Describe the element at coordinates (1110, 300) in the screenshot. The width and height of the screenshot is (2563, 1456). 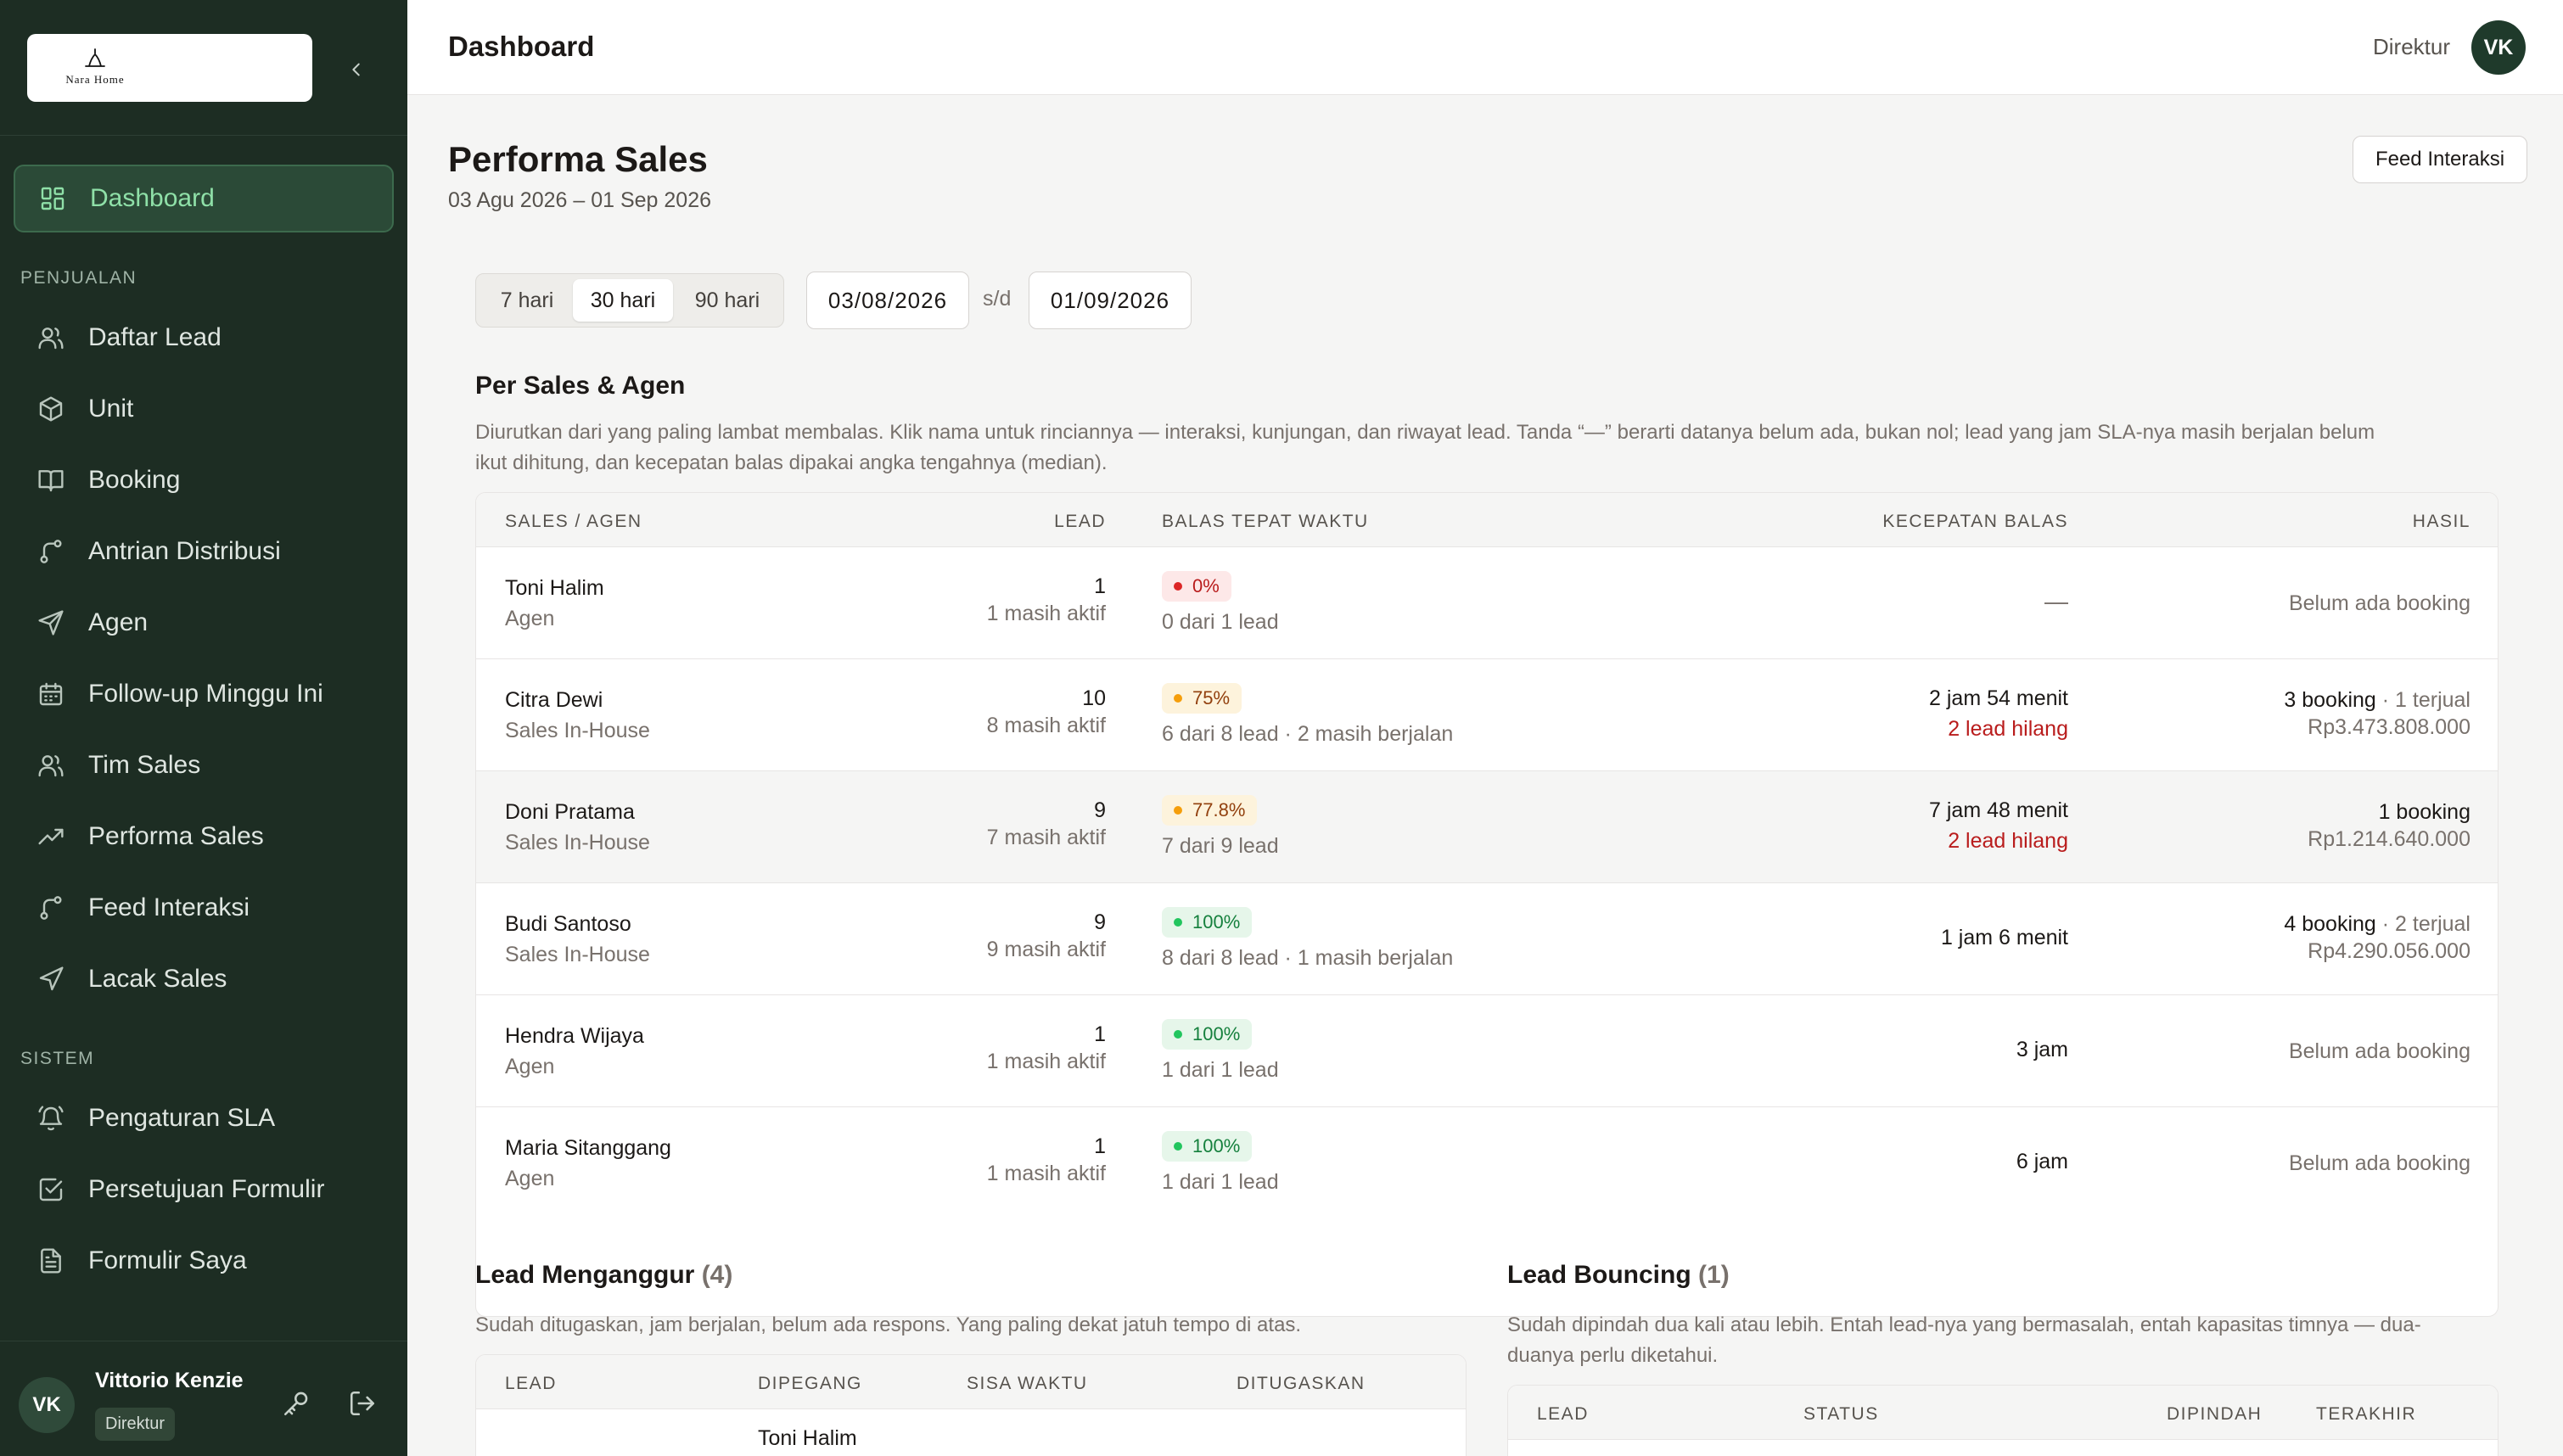
I see `end-date-input: 01/09/2026` at that location.